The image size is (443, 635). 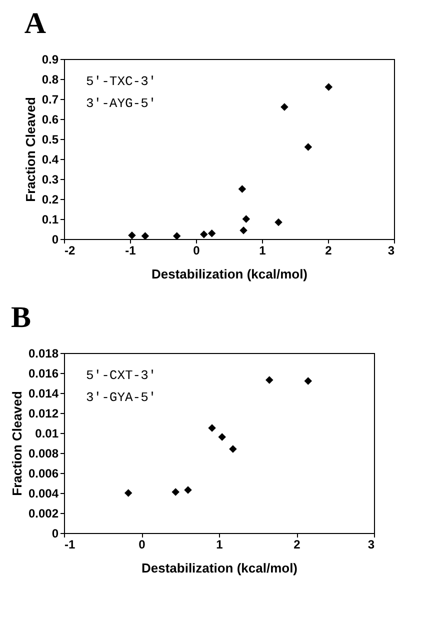 I want to click on y-tick-label: 0.002, so click(x=43, y=513).